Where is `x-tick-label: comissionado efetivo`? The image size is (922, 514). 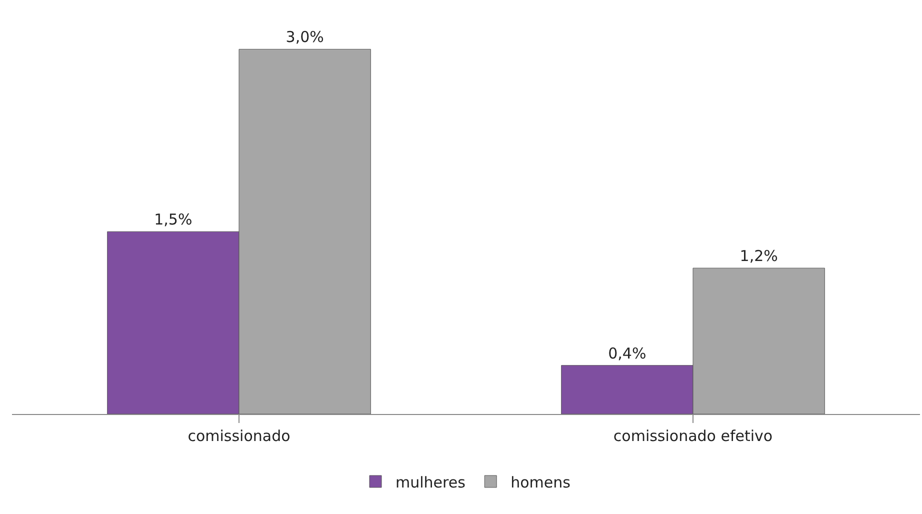 x-tick-label: comissionado efetivo is located at coordinates (693, 436).